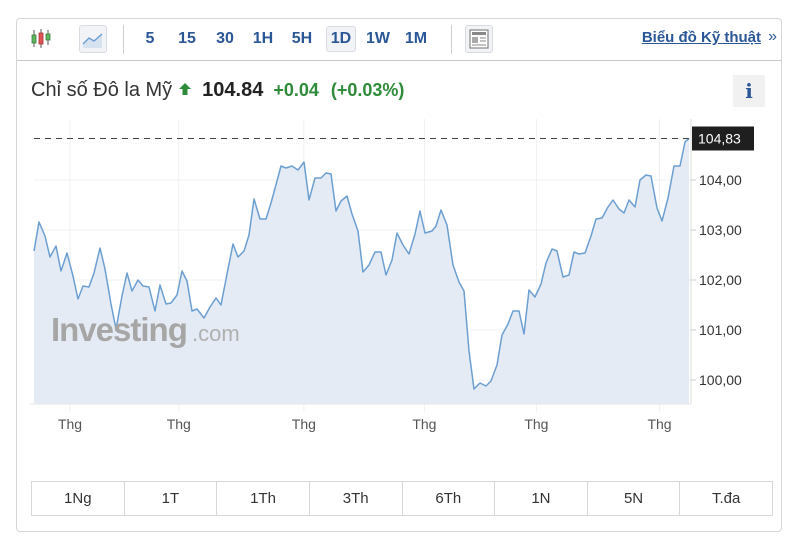 Image resolution: width=800 pixels, height=550 pixels. I want to click on price-change-percent: (+0.03%), so click(367, 90).